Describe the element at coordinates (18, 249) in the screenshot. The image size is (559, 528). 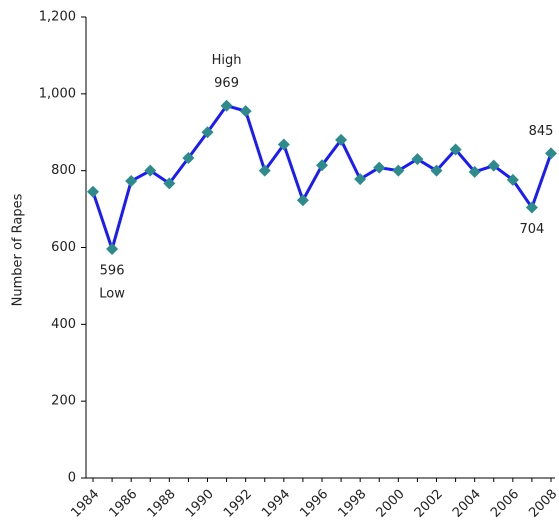
I see `y-axis-title: Number of Rapes` at that location.